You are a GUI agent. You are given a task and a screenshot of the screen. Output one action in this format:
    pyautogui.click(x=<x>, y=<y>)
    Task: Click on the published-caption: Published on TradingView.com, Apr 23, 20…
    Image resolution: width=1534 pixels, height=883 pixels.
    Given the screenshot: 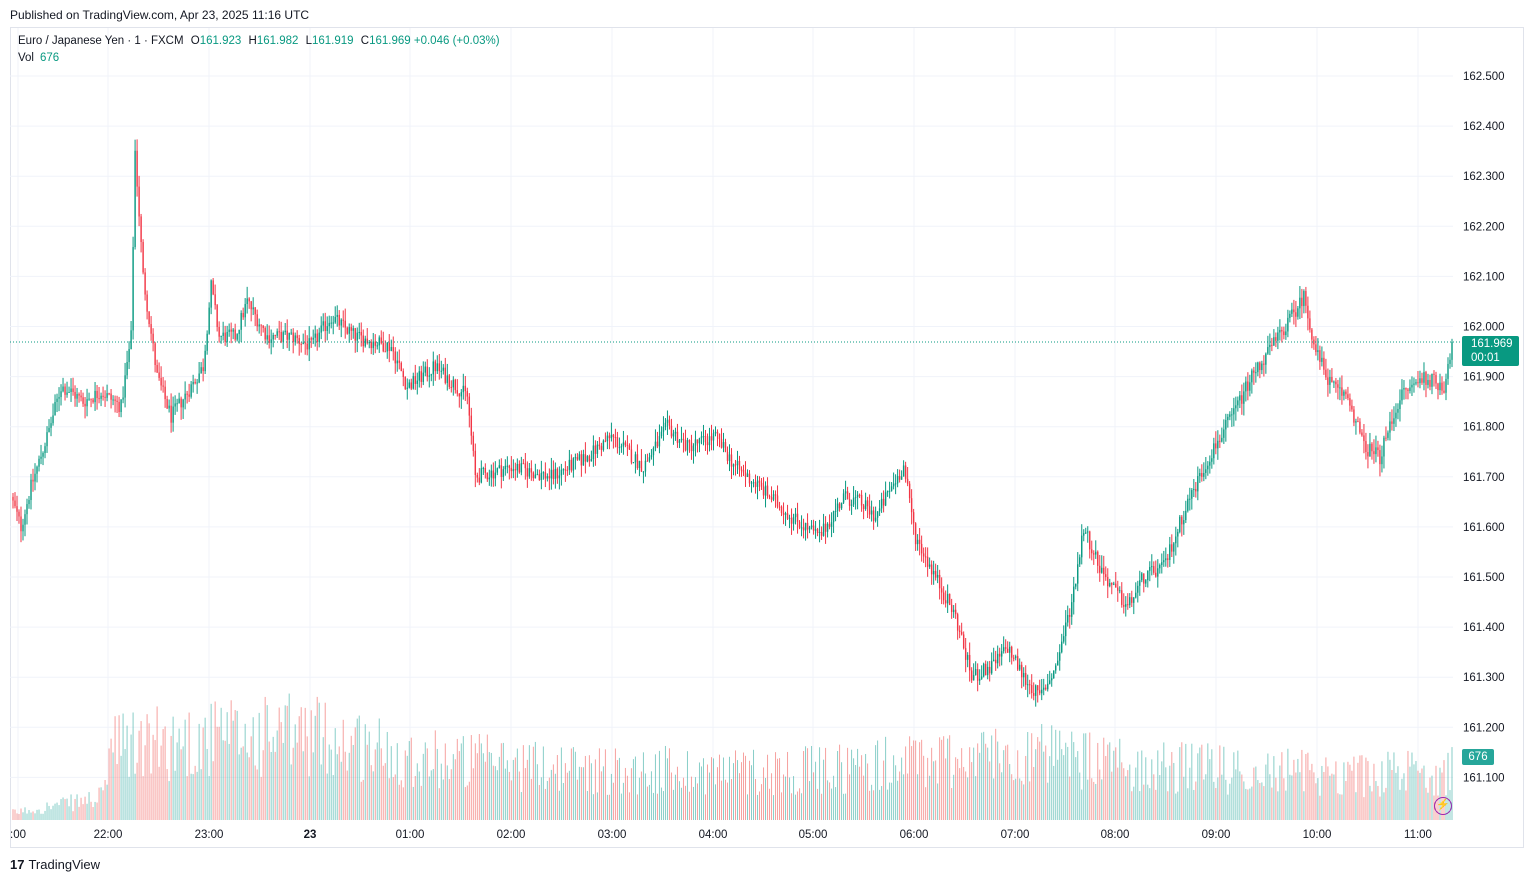 What is the action you would take?
    pyautogui.click(x=160, y=15)
    